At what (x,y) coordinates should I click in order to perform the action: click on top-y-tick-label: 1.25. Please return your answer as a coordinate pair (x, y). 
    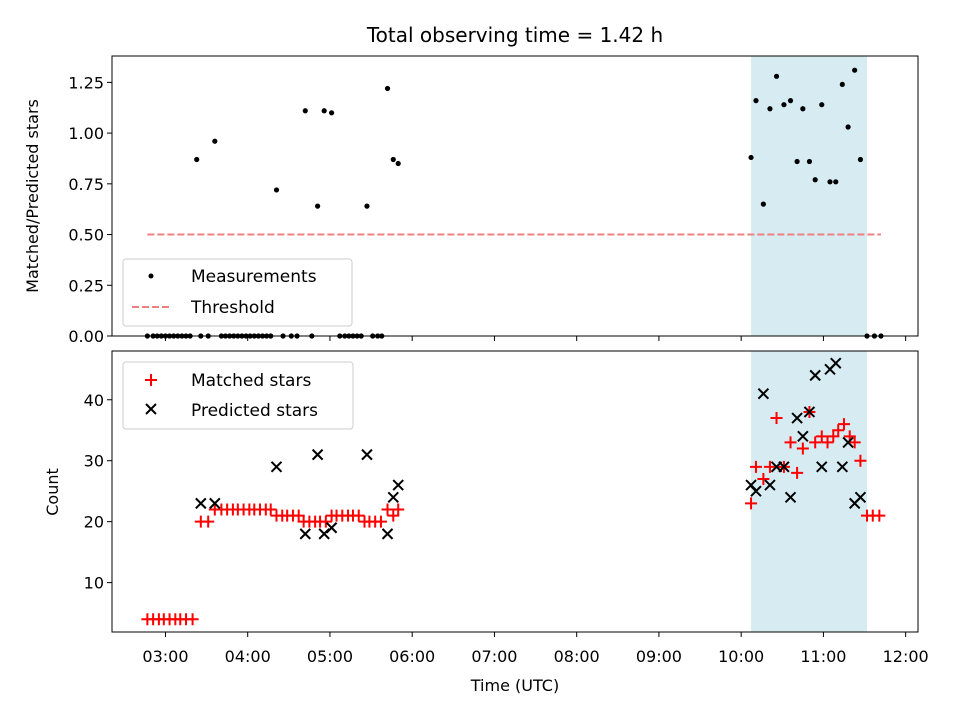
    Looking at the image, I should click on (86, 82).